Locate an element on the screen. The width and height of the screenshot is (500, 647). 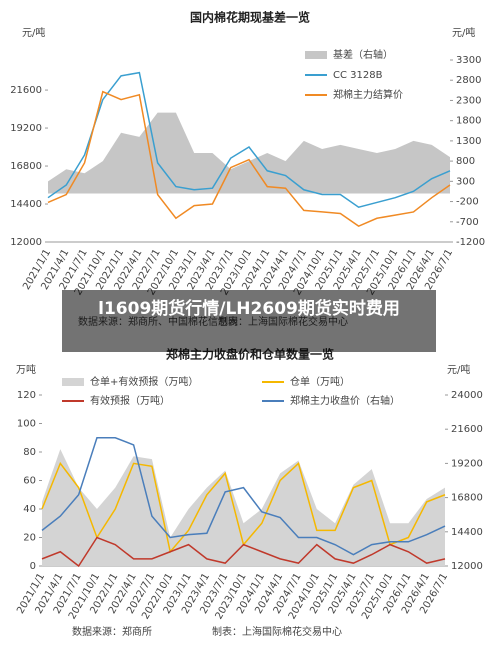
y2-tick-label: 14400 is located at coordinates (467, 532).